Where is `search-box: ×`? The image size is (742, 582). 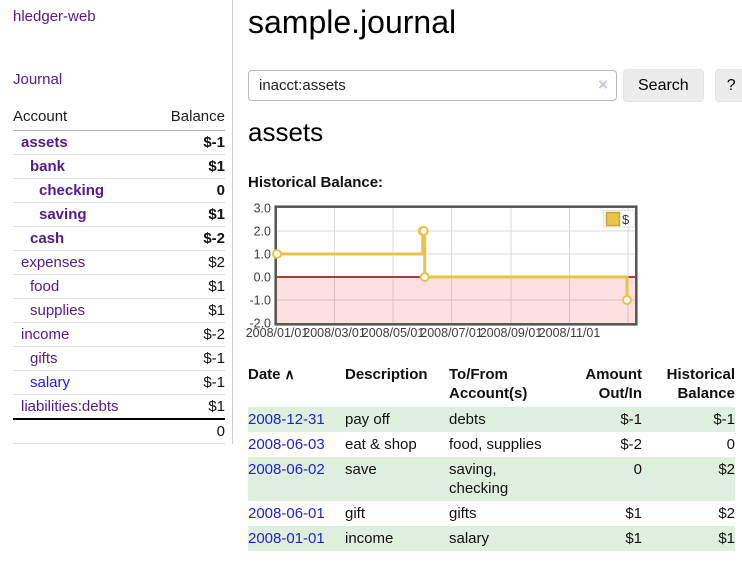
search-box: × is located at coordinates (432, 85).